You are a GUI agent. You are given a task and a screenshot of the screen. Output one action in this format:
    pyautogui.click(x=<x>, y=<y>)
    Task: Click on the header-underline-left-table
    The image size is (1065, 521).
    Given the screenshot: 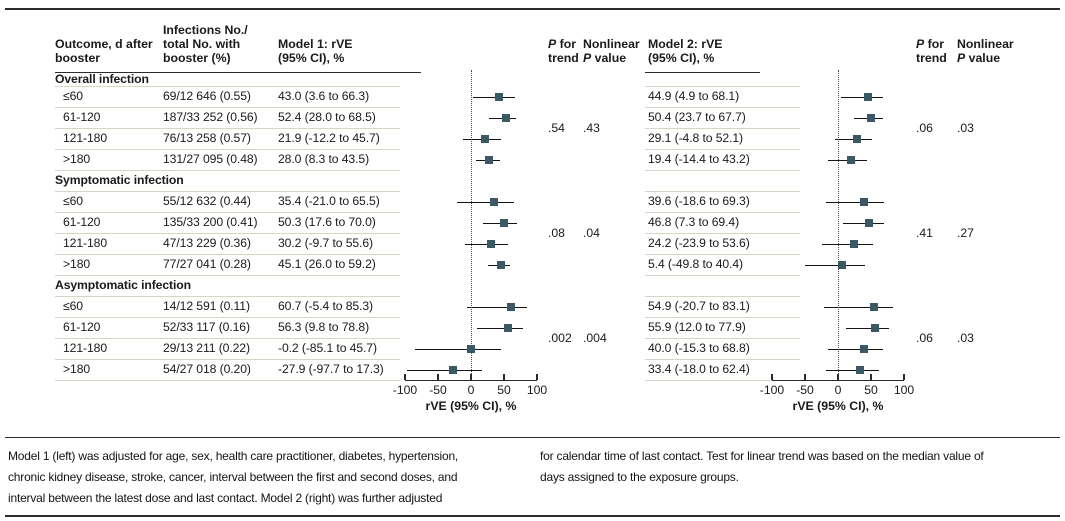 What is the action you would take?
    pyautogui.click(x=238, y=73)
    